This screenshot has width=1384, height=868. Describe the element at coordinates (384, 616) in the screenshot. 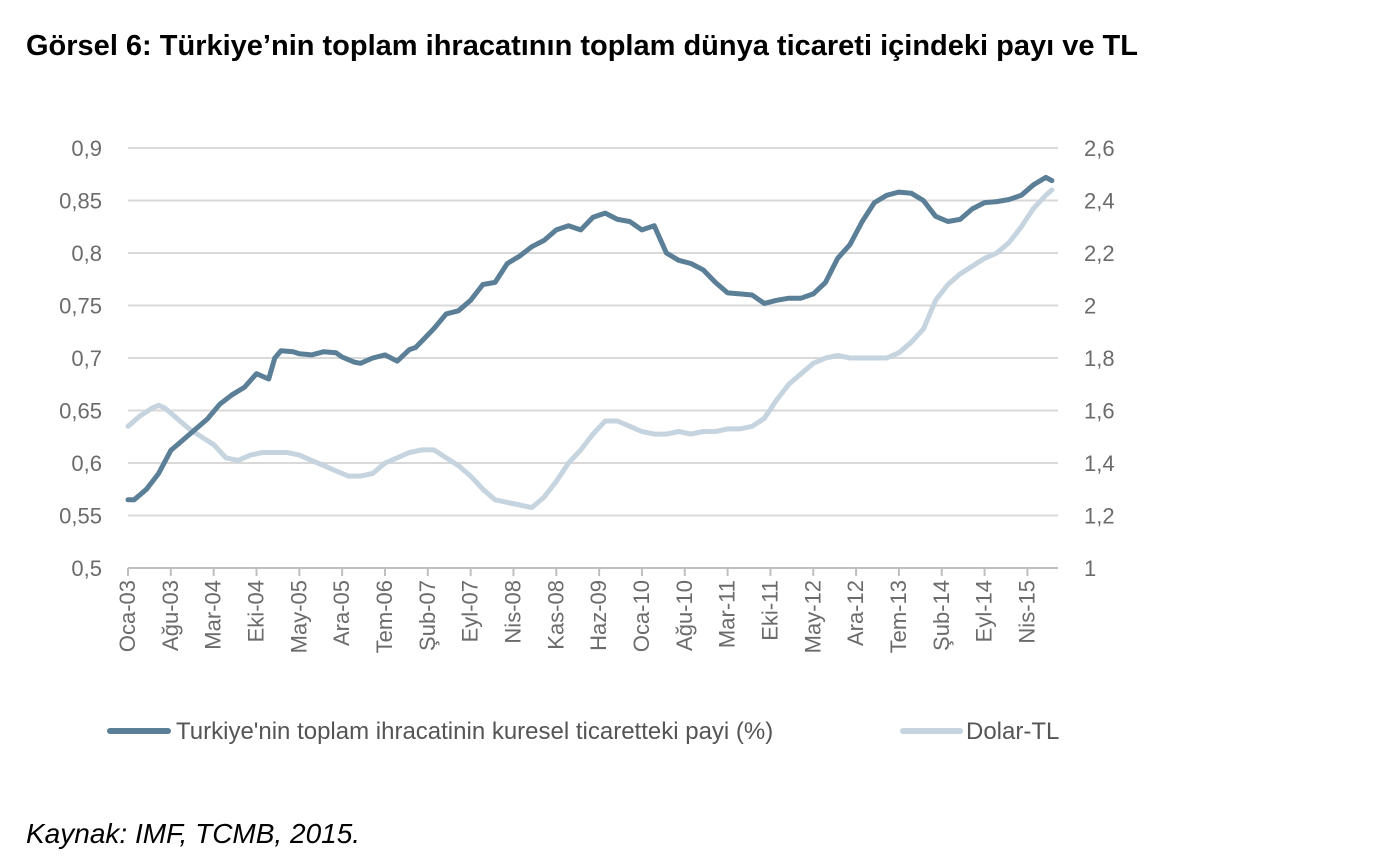

I see `x-tick-label: Tem-06` at that location.